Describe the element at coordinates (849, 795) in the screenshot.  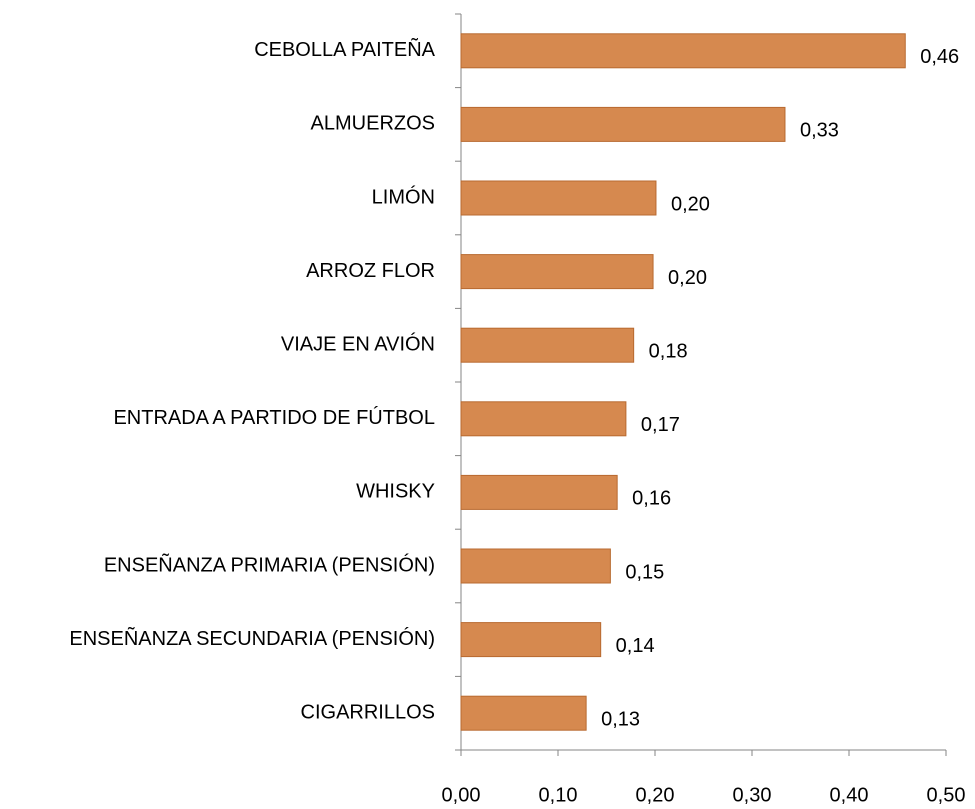
I see `x-tick-label: 0,40` at that location.